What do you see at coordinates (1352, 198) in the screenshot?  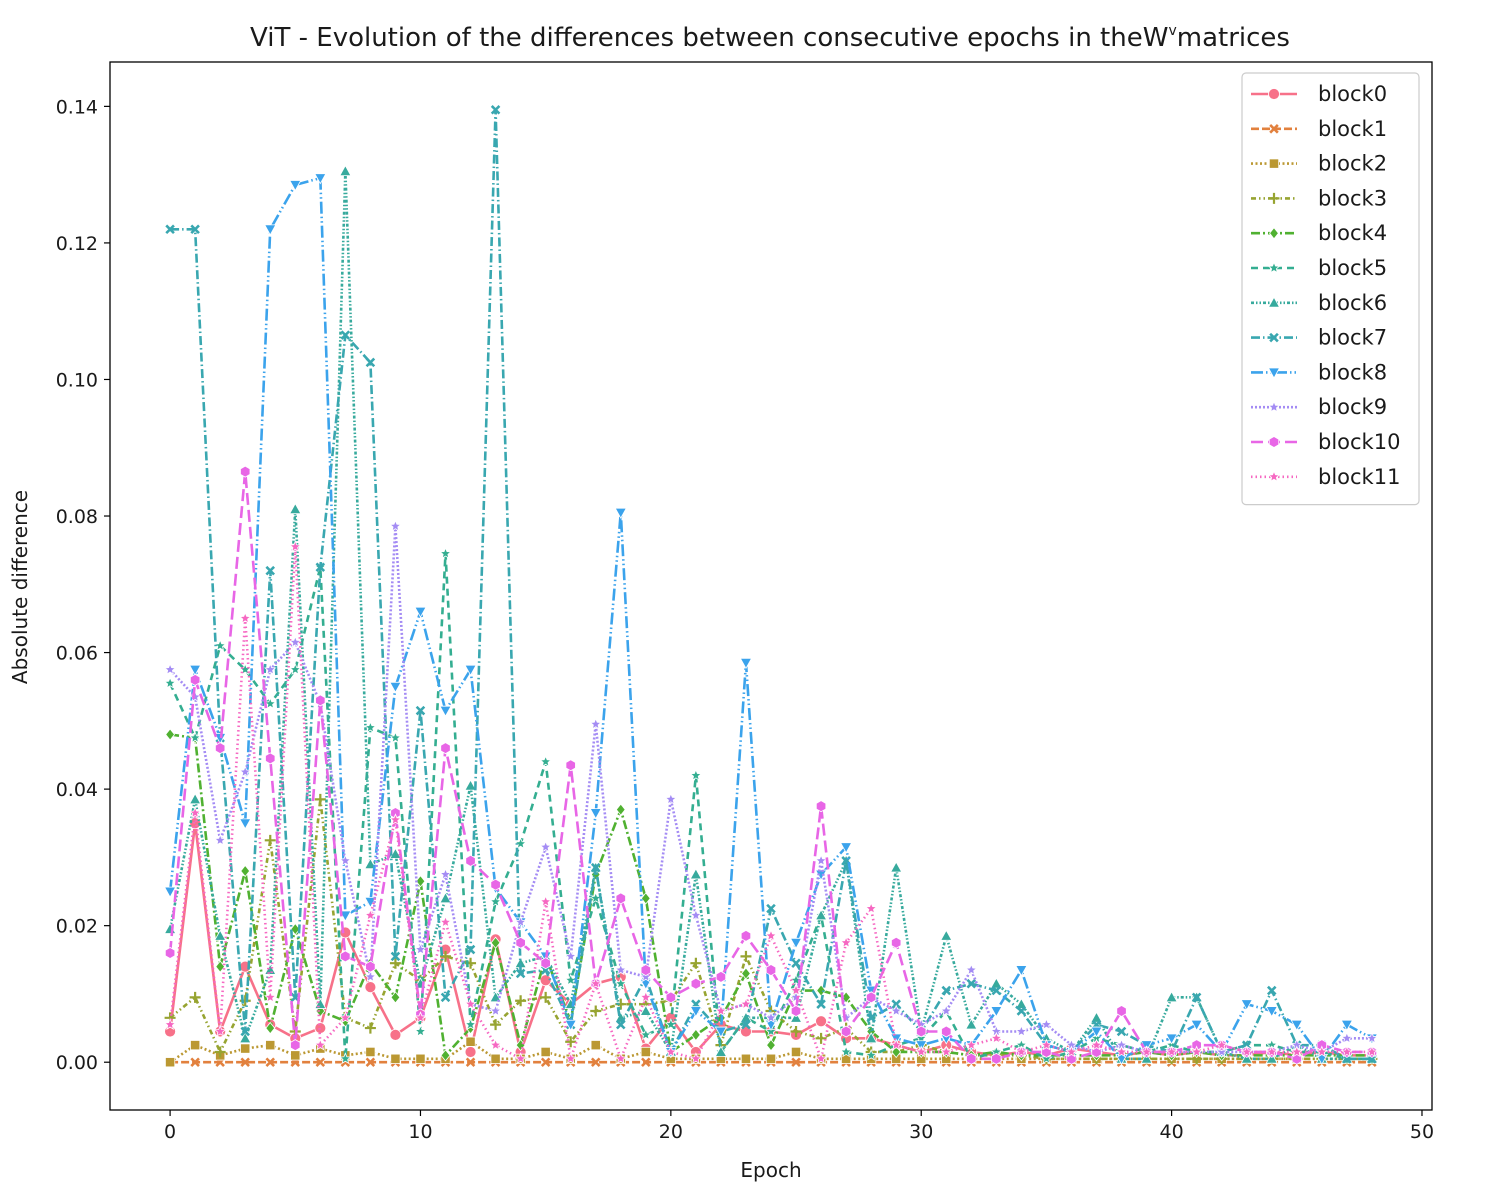 I see `legend-label: block3` at bounding box center [1352, 198].